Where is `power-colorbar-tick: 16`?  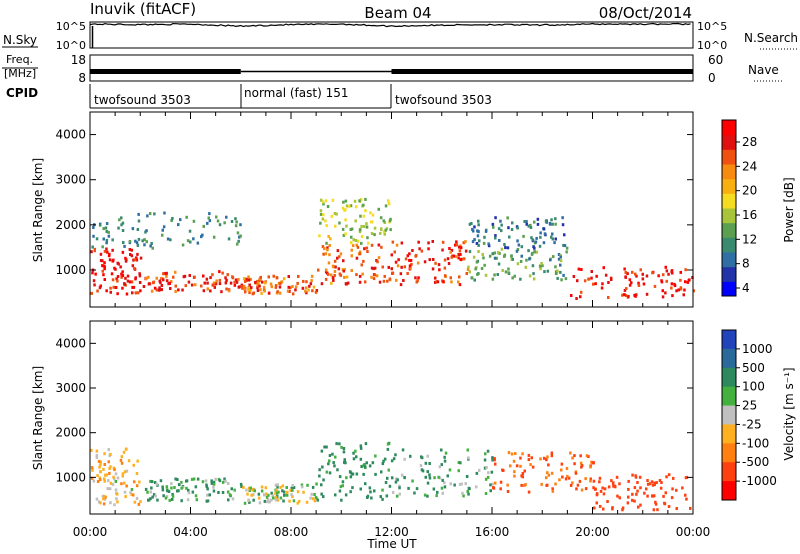 power-colorbar-tick: 16 is located at coordinates (749, 215).